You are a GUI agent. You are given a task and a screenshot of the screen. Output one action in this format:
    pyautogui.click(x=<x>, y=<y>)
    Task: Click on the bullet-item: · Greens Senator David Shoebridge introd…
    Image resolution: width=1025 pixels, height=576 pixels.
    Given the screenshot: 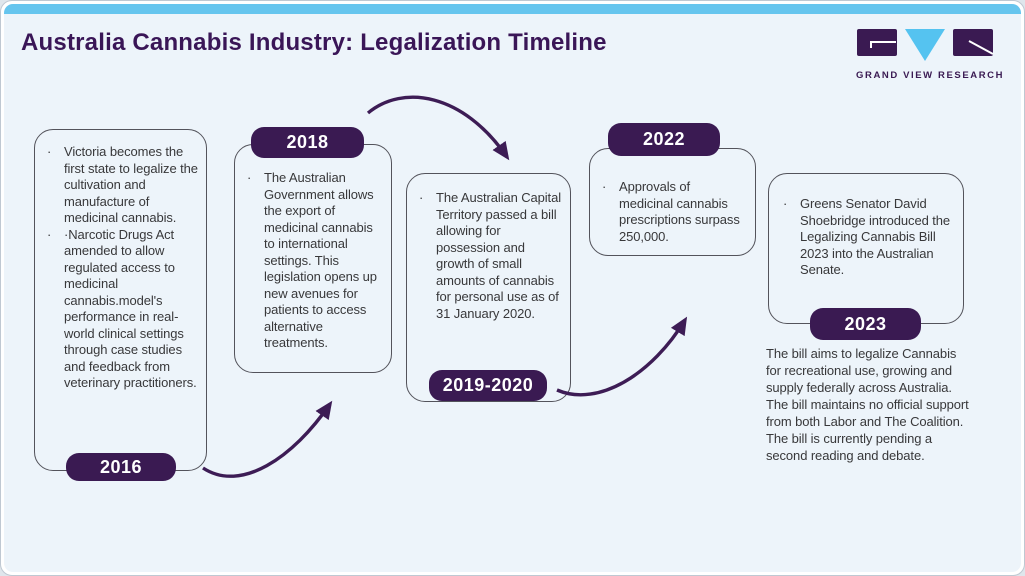 What is the action you would take?
    pyautogui.click(x=868, y=237)
    